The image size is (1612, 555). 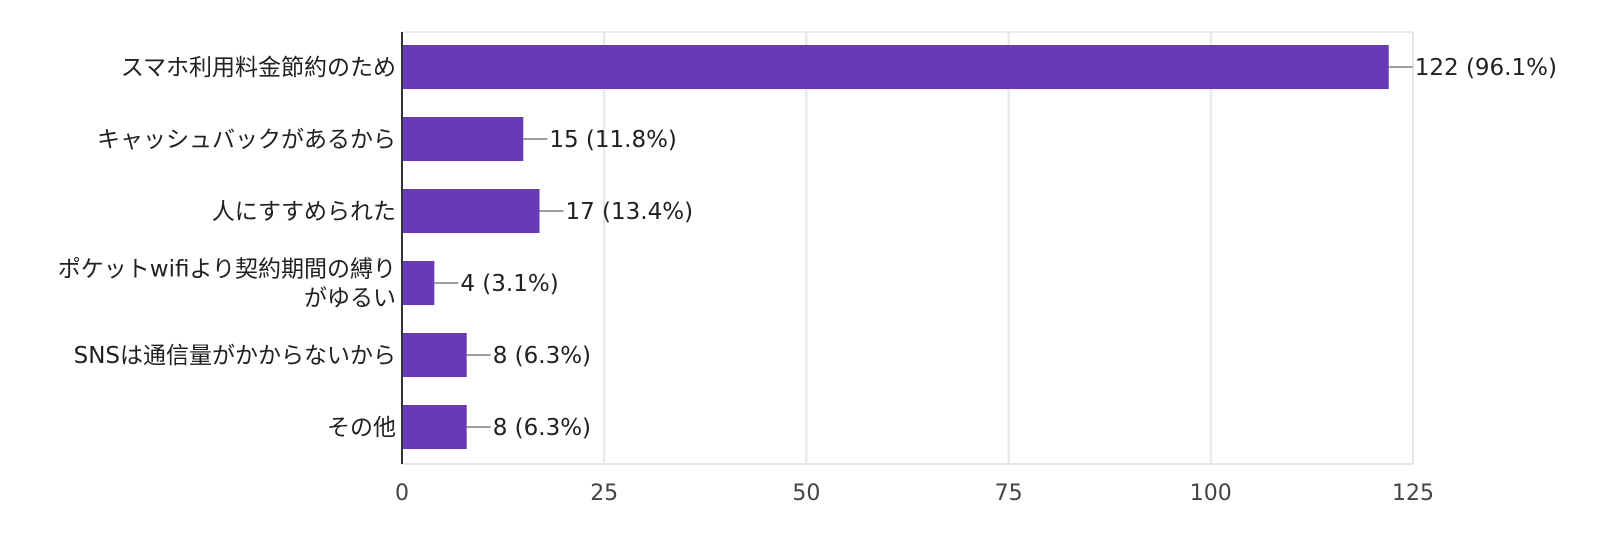 What do you see at coordinates (1413, 493) in the screenshot?
I see `x-tick-label: 125` at bounding box center [1413, 493].